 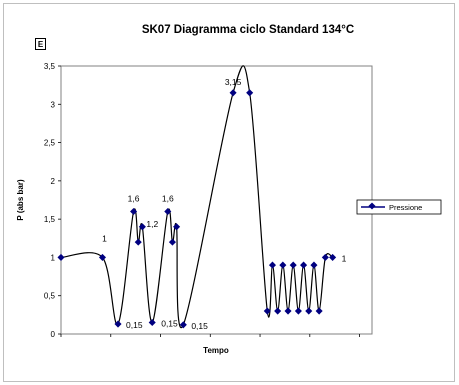 What do you see at coordinates (50, 219) in the screenshot?
I see `y-tick-label: 1,5` at bounding box center [50, 219].